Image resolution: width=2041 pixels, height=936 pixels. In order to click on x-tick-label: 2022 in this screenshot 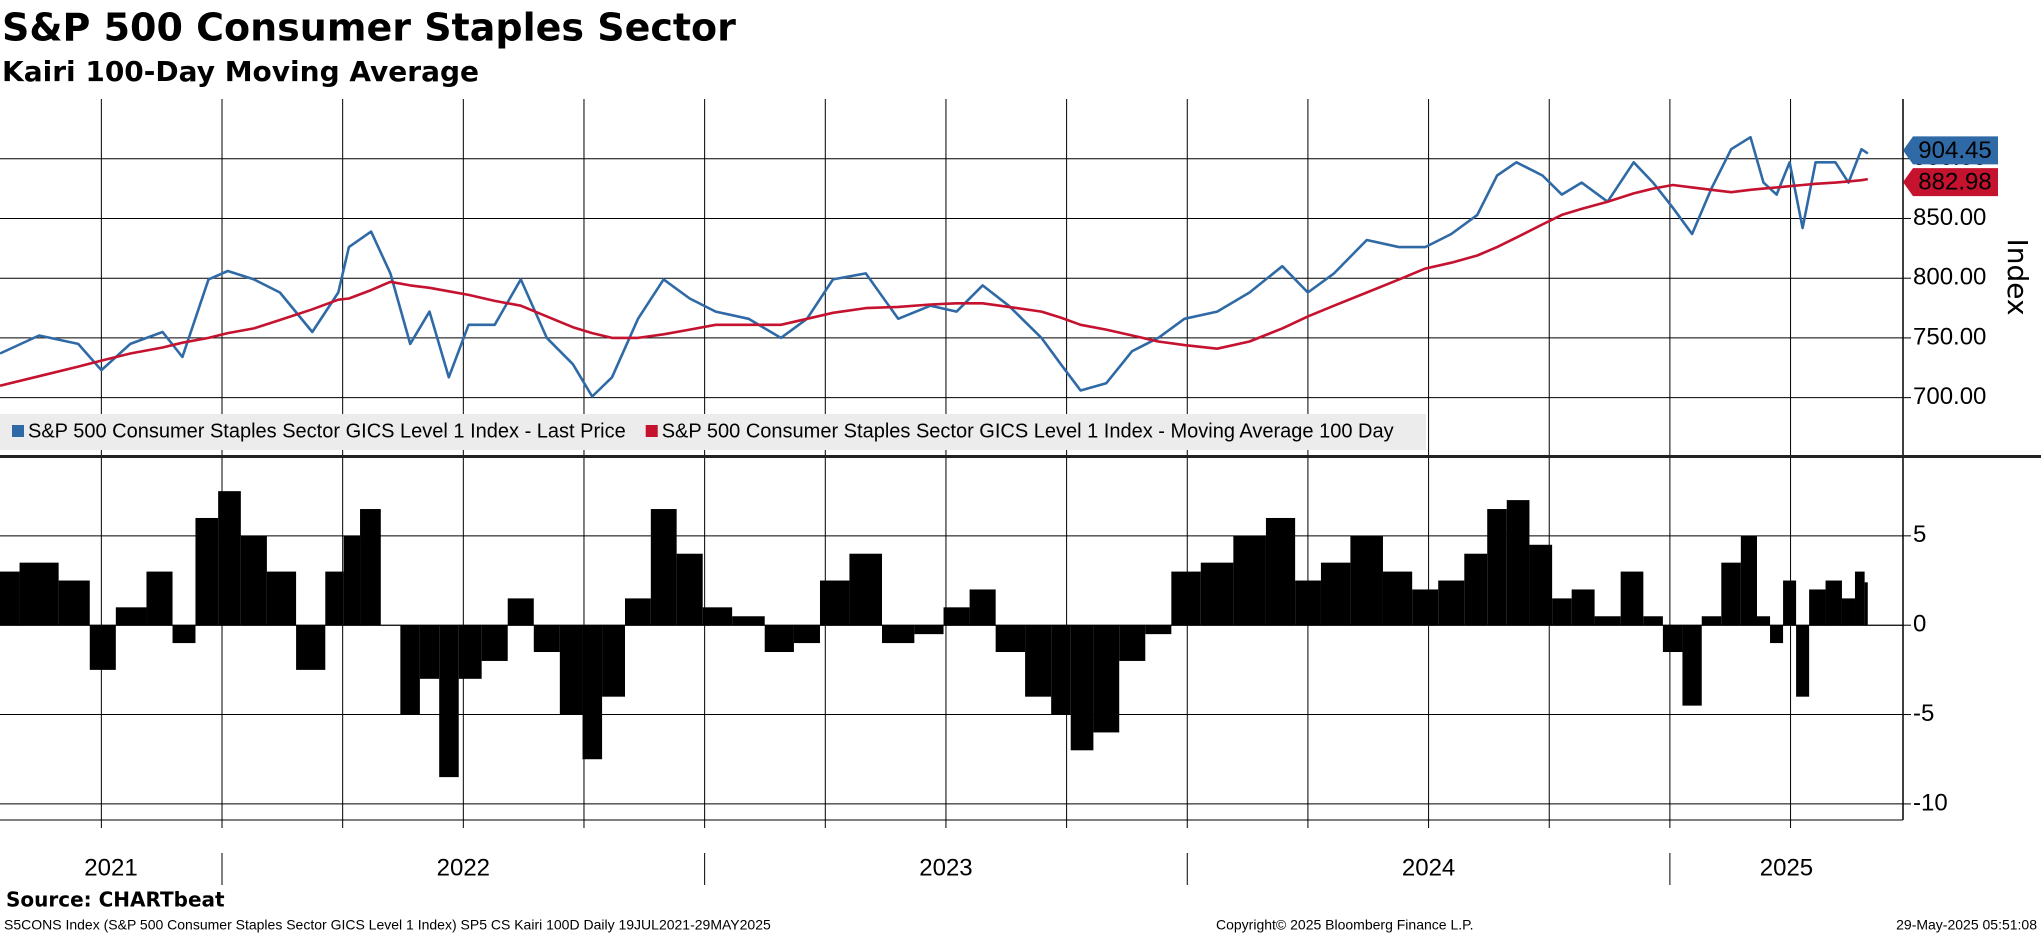, I will do `click(463, 867)`.